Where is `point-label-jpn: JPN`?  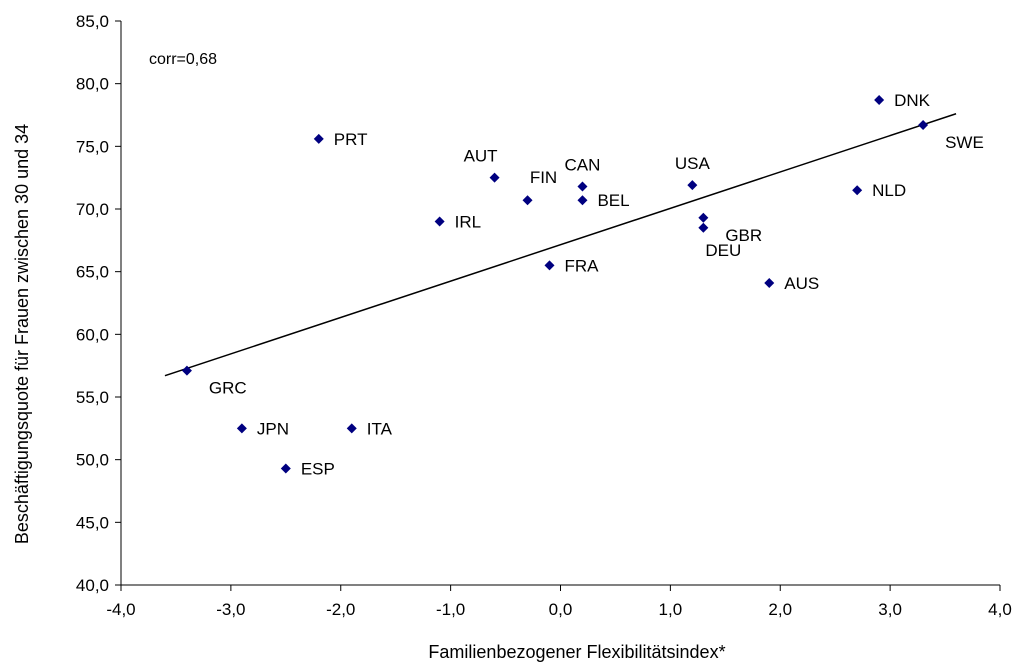 point-label-jpn: JPN is located at coordinates (273, 428).